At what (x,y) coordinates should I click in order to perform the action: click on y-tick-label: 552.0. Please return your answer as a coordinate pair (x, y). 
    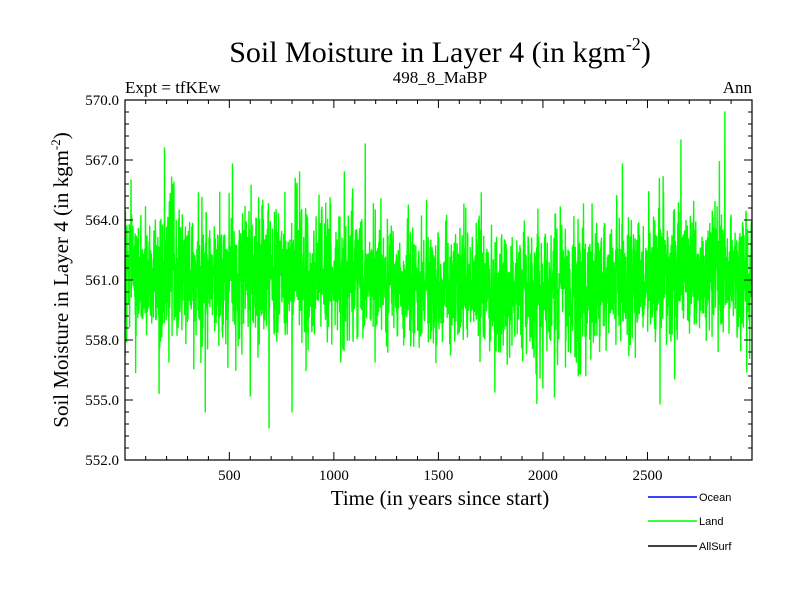
    Looking at the image, I should click on (102, 461).